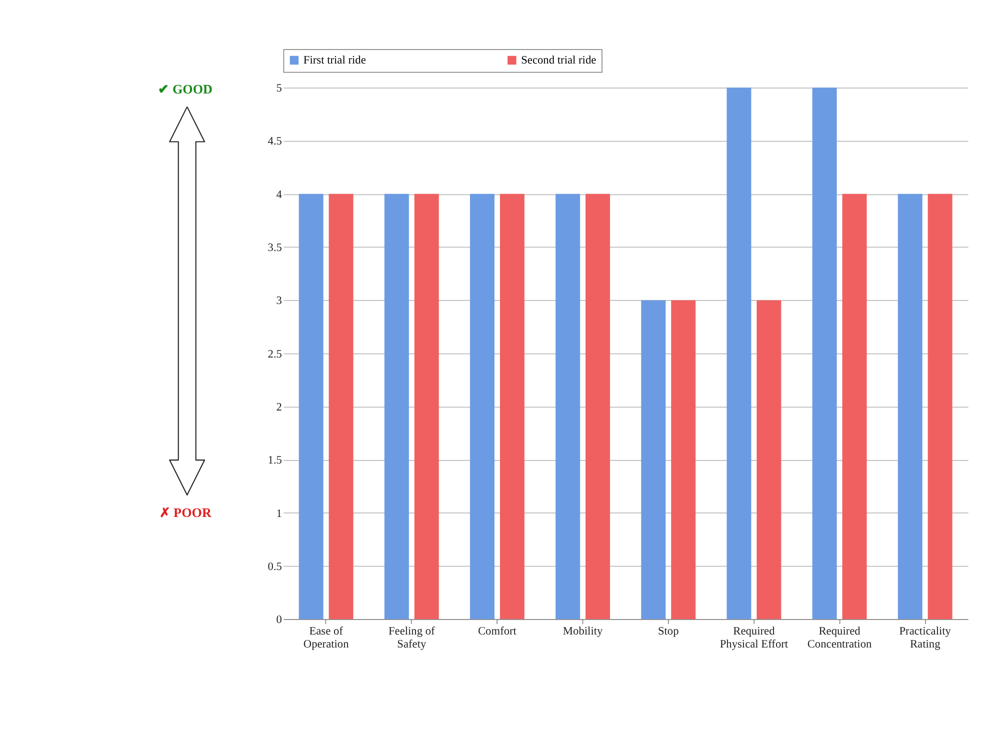 Image resolution: width=981 pixels, height=729 pixels. Describe the element at coordinates (275, 460) in the screenshot. I see `y-tick-label: 1.5` at that location.